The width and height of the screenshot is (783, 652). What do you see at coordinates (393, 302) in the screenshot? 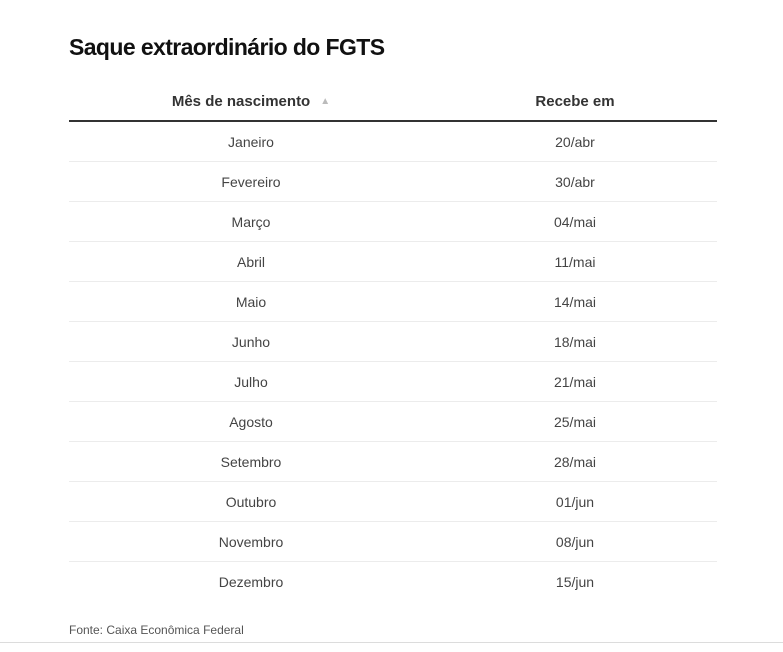
I see `table-row: Maio 14/mai` at bounding box center [393, 302].